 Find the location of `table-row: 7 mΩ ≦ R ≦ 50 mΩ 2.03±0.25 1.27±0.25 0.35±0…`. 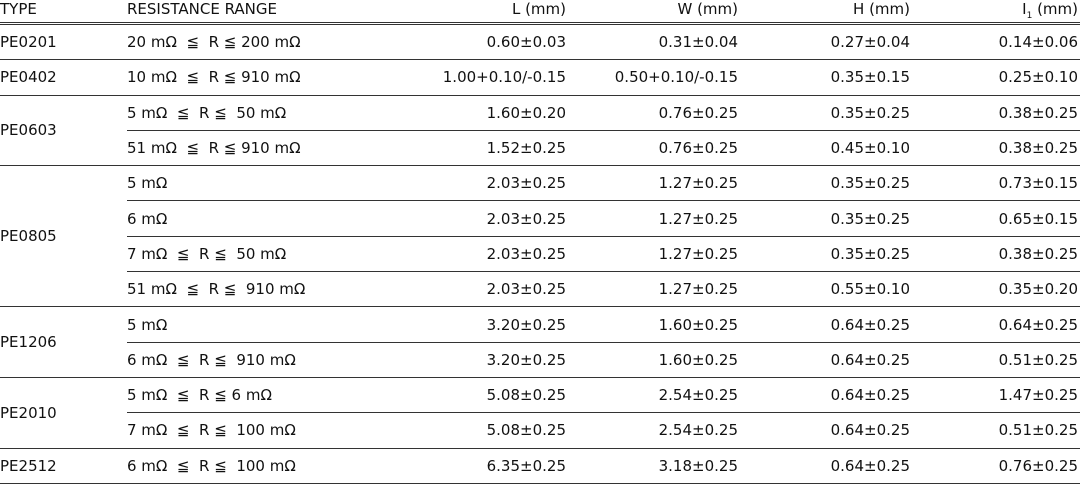

table-row: 7 mΩ ≦ R ≦ 50 mΩ 2.03±0.25 1.27±0.25 0.35±0… is located at coordinates (540, 254).